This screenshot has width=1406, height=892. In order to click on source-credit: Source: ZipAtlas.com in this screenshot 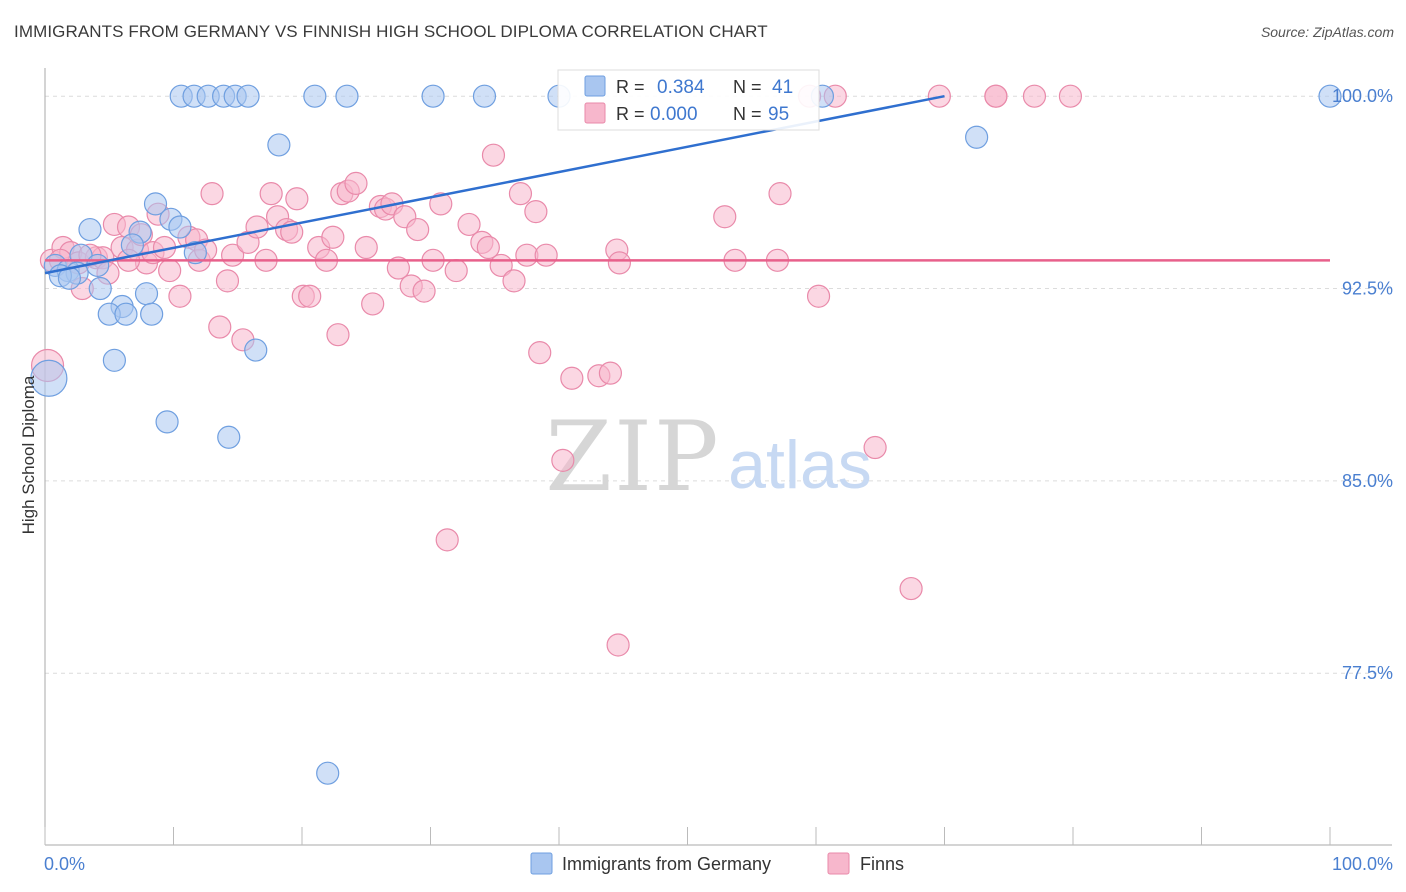, I will do `click(1327, 32)`.